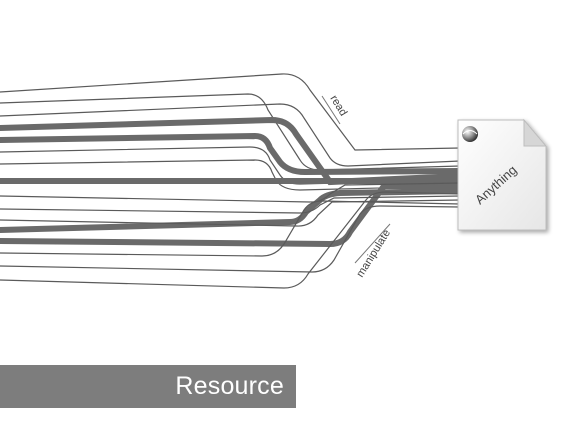 This screenshot has height=430, width=573. What do you see at coordinates (338, 105) in the screenshot?
I see `read-label: read` at bounding box center [338, 105].